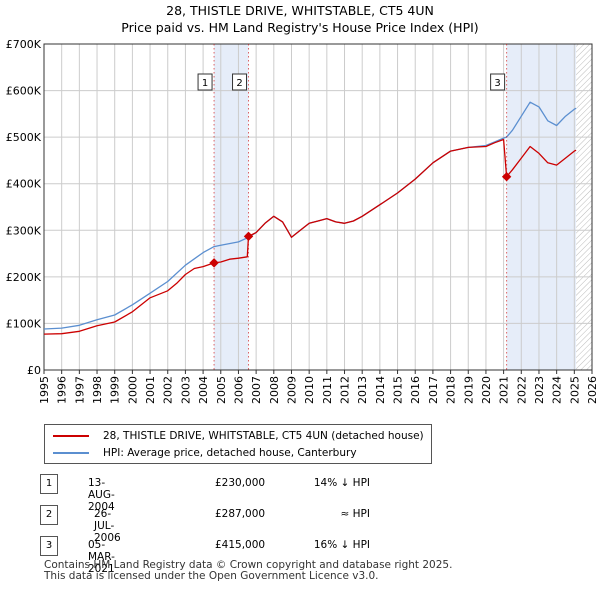 The width and height of the screenshot is (600, 590). What do you see at coordinates (24, 137) in the screenshot?
I see `y-tick-label: £500K` at bounding box center [24, 137].